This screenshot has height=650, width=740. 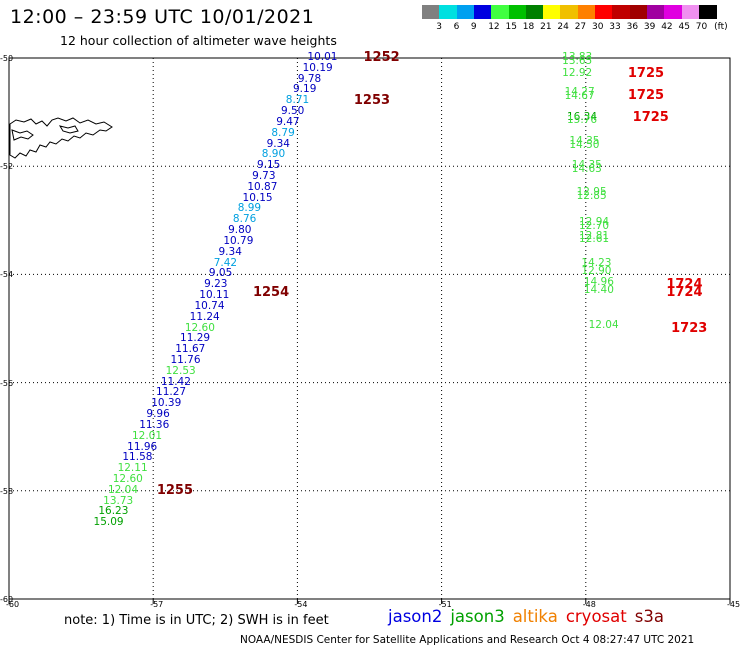 What do you see at coordinates (142, 446) in the screenshot?
I see `wave-height-value: 11.96` at bounding box center [142, 446].